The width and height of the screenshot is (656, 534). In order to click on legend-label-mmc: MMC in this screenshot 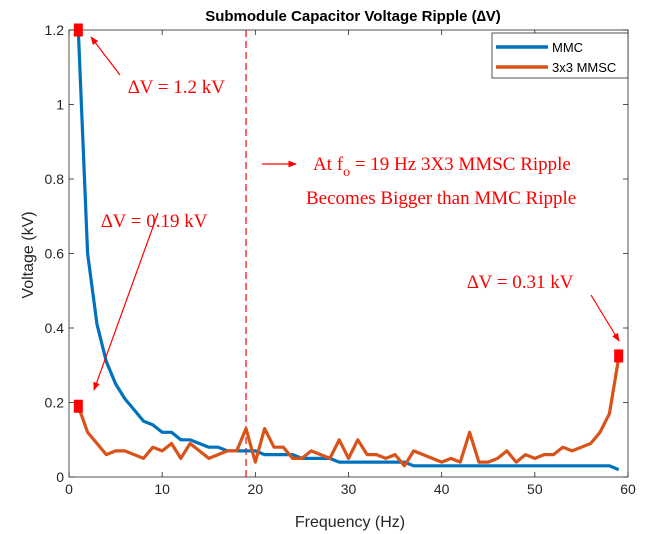, I will do `click(567, 47)`.